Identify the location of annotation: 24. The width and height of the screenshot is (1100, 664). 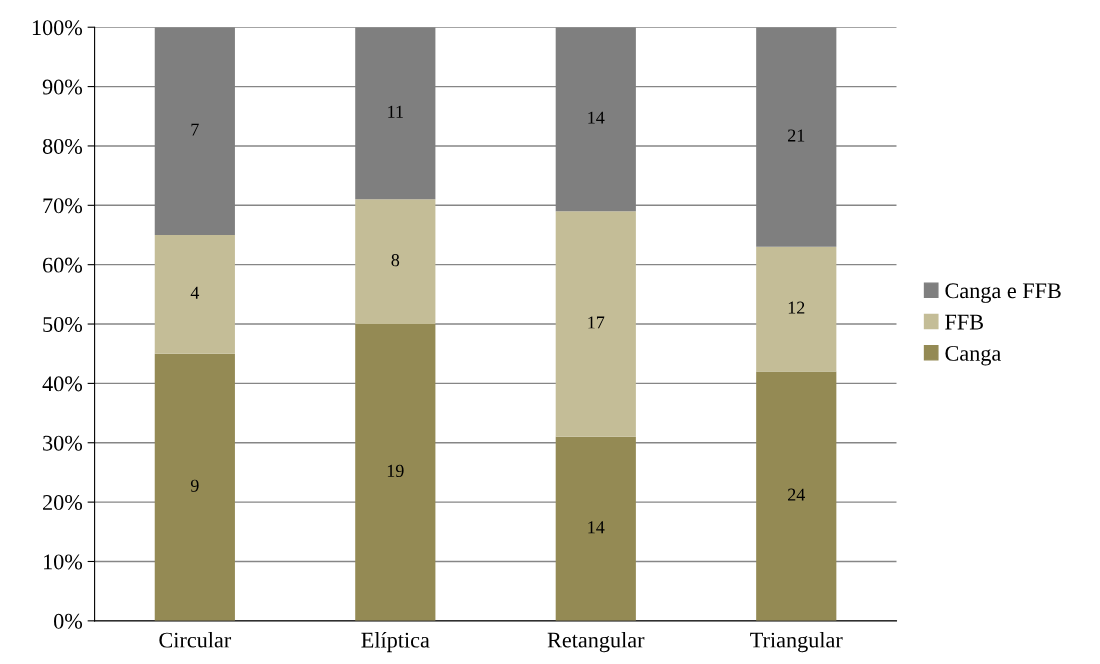
(797, 494).